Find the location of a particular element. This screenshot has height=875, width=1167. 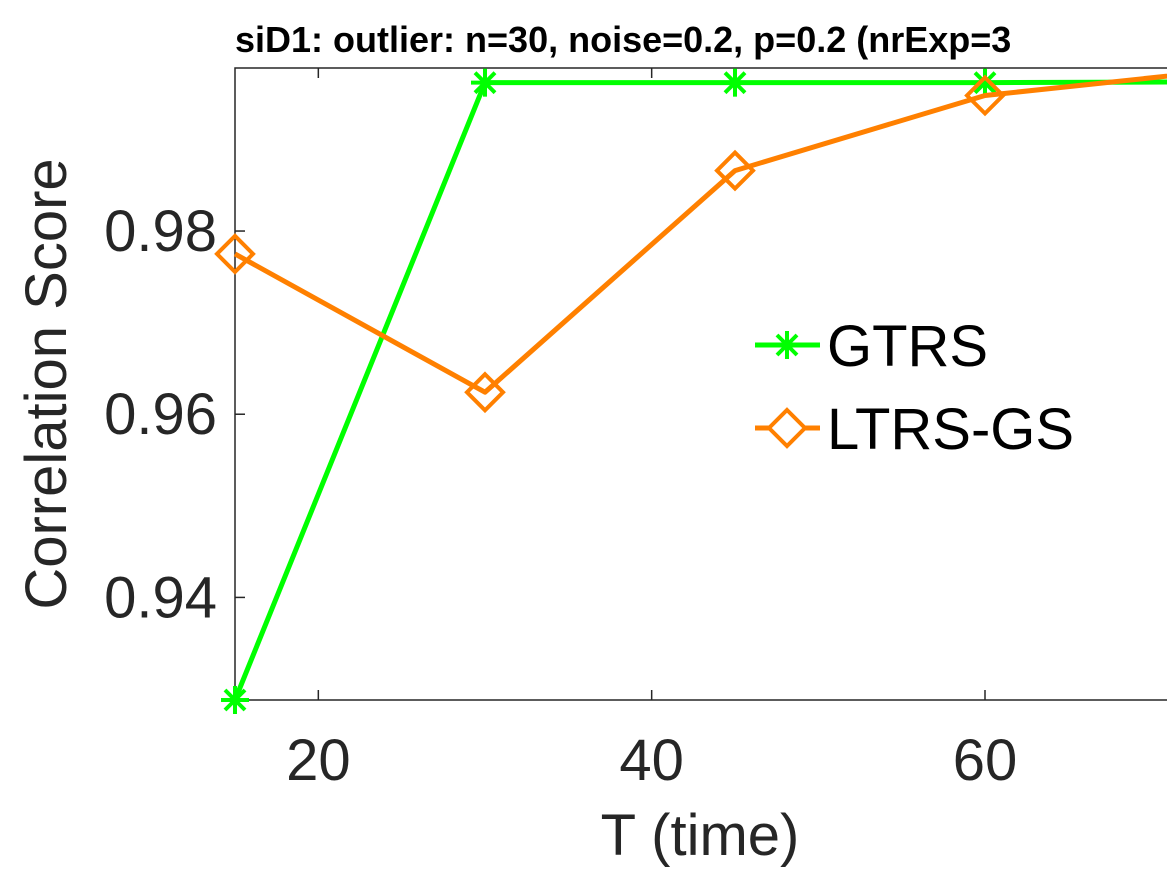

legend-label-gtrs: GTRS is located at coordinates (907, 346).